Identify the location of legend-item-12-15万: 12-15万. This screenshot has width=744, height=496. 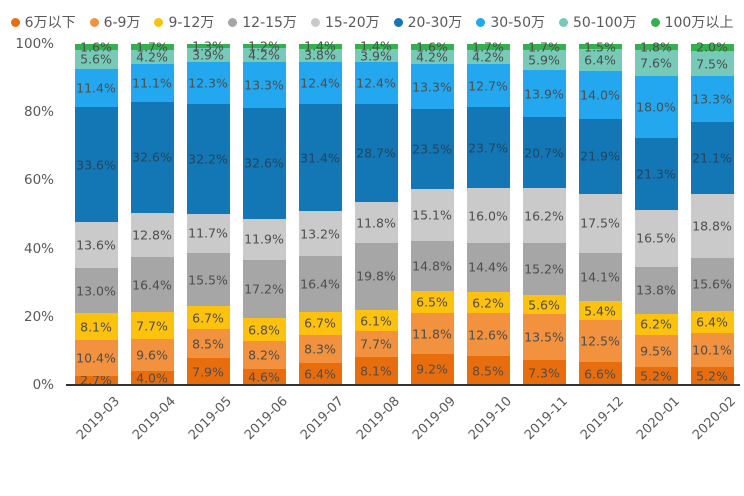
(262, 22).